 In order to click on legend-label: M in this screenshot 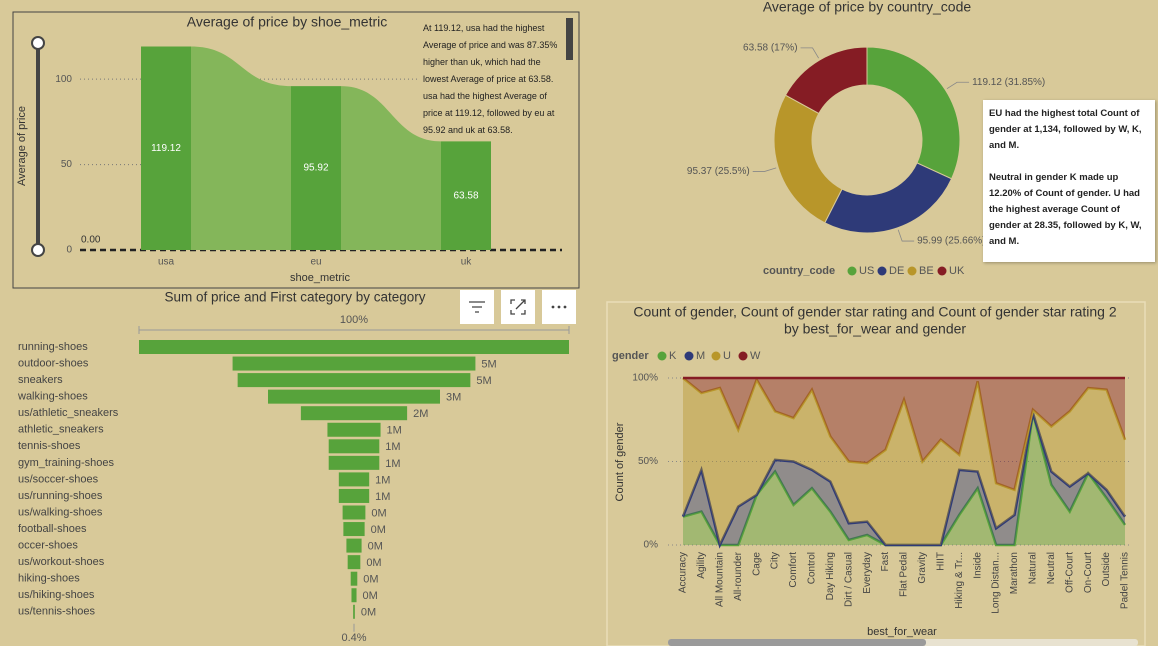, I will do `click(700, 356)`.